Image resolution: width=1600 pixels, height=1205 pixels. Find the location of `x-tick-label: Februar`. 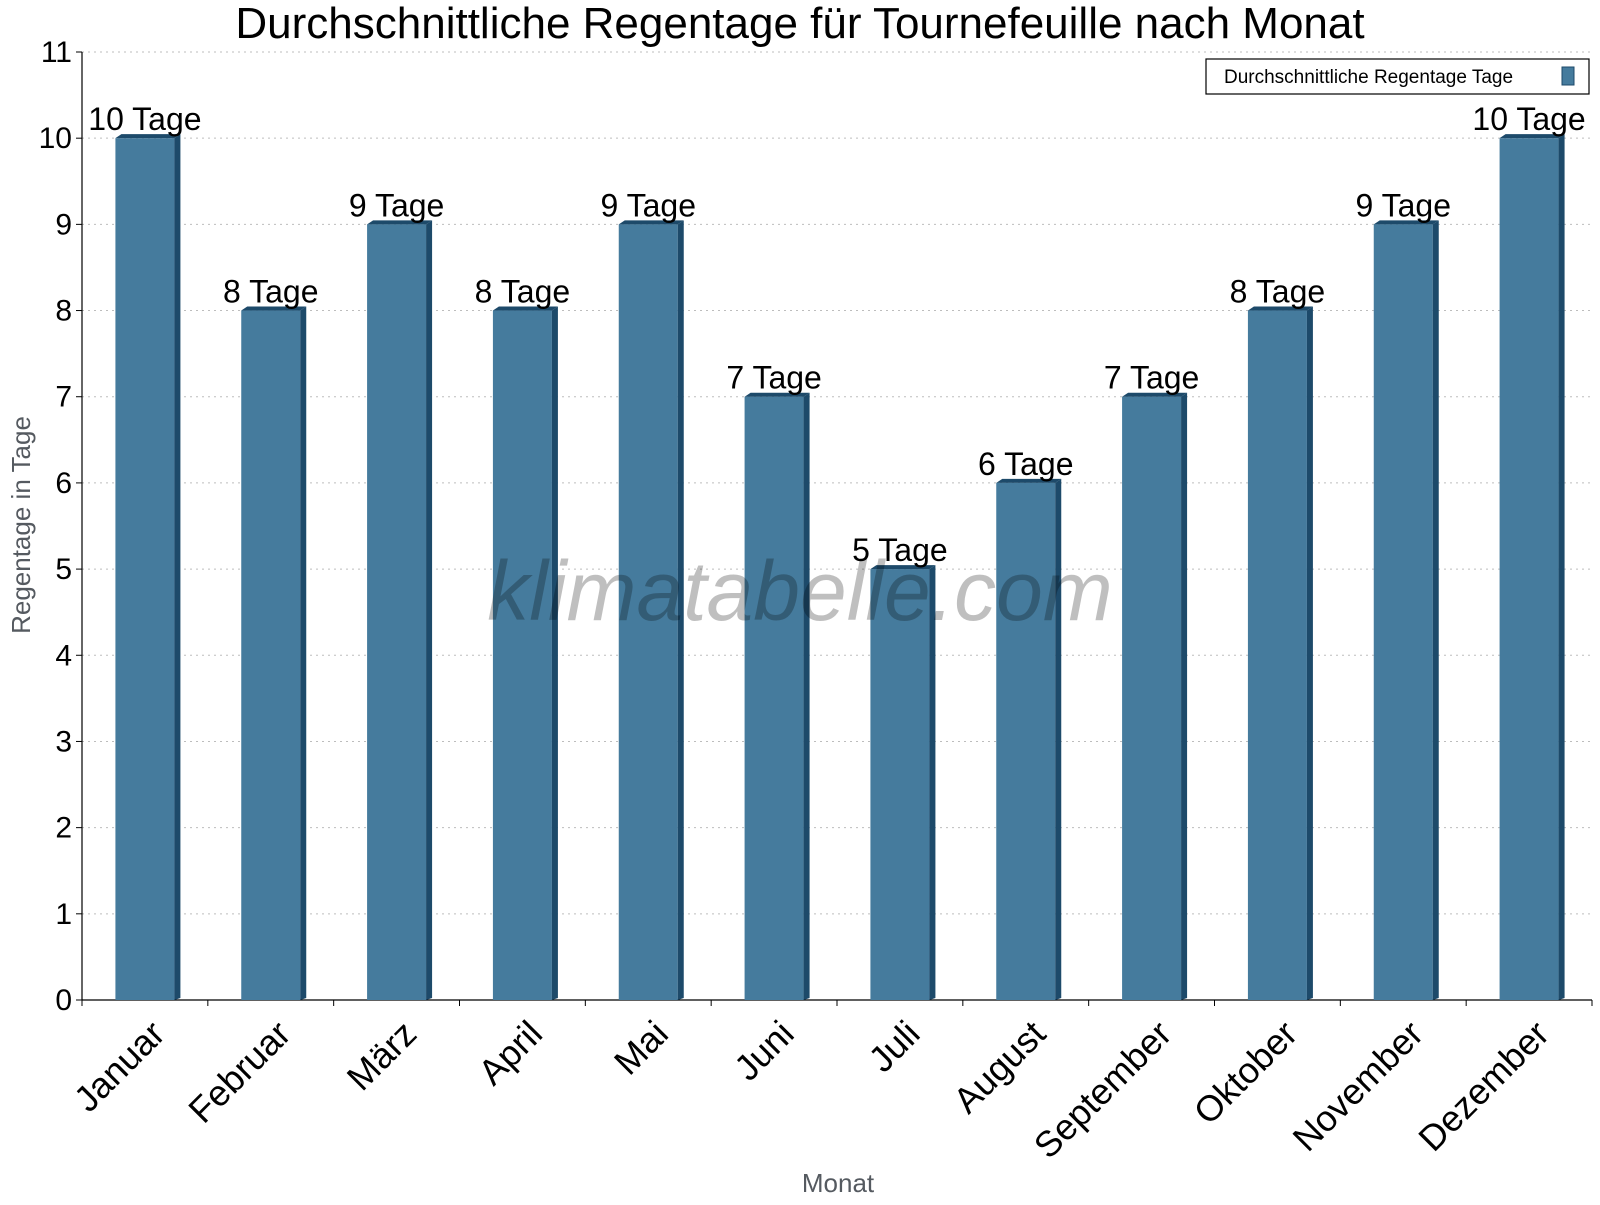

x-tick-label: Februar is located at coordinates (239, 1072).